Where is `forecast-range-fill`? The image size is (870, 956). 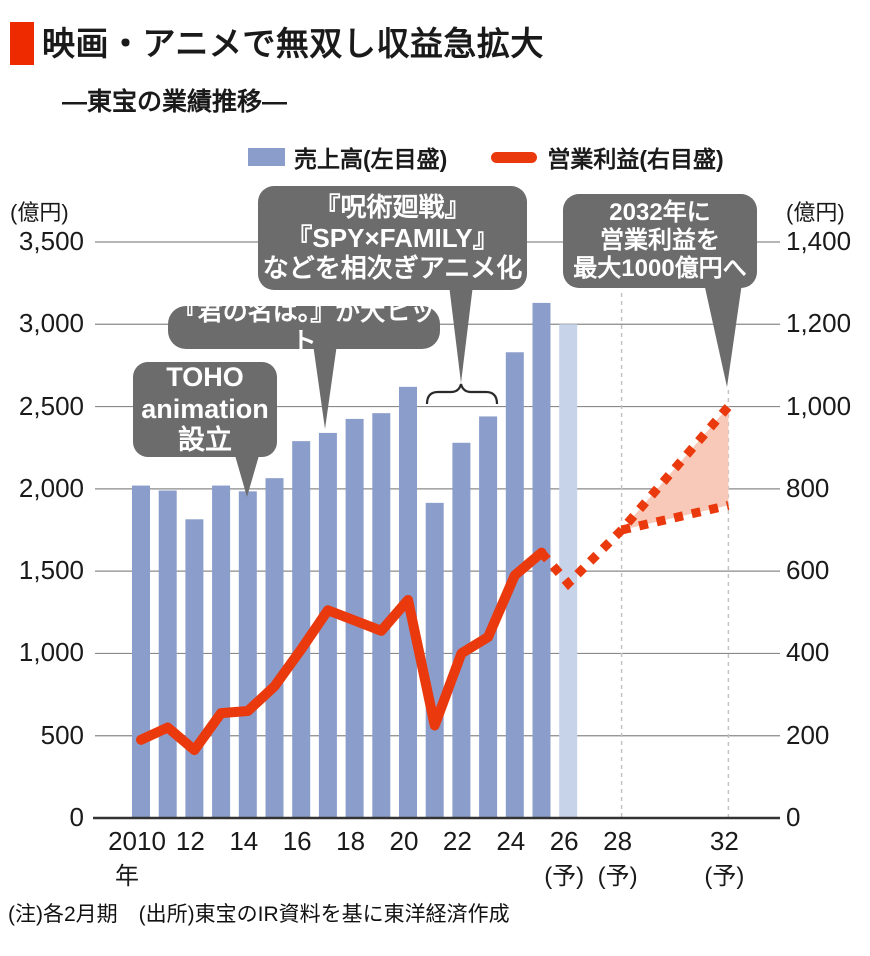 forecast-range-fill is located at coordinates (675, 468).